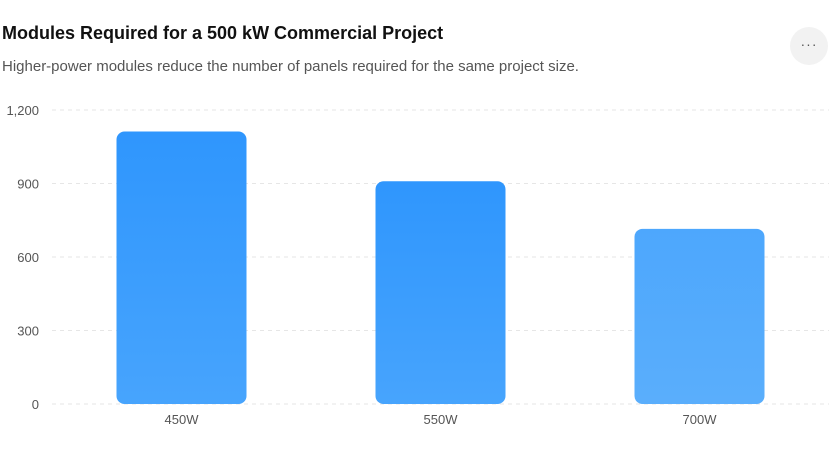 This screenshot has width=829, height=466. I want to click on y-tick-label: 600, so click(28, 257).